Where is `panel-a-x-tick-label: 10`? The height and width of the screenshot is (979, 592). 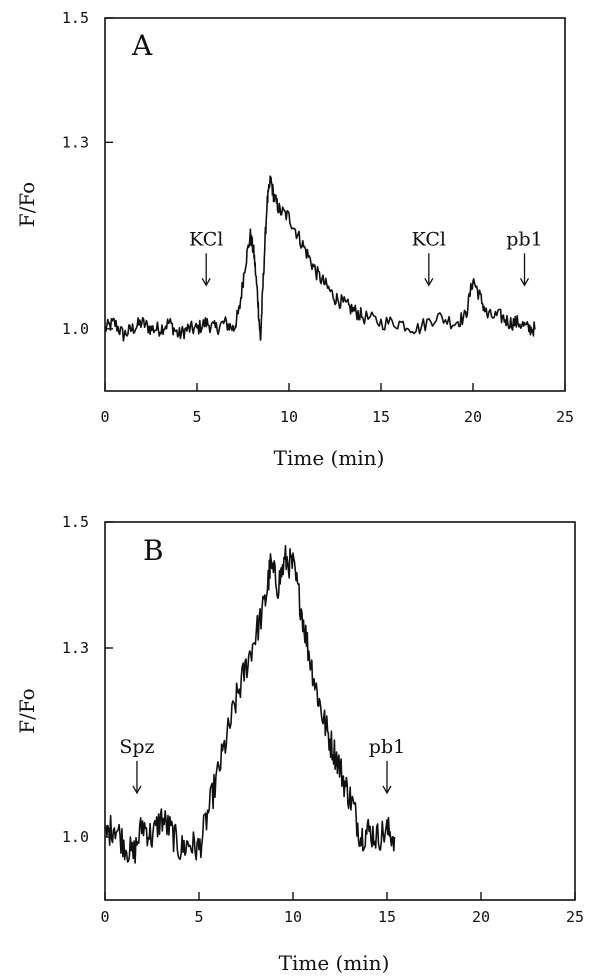
panel-a-x-tick-label: 10 is located at coordinates (289, 417).